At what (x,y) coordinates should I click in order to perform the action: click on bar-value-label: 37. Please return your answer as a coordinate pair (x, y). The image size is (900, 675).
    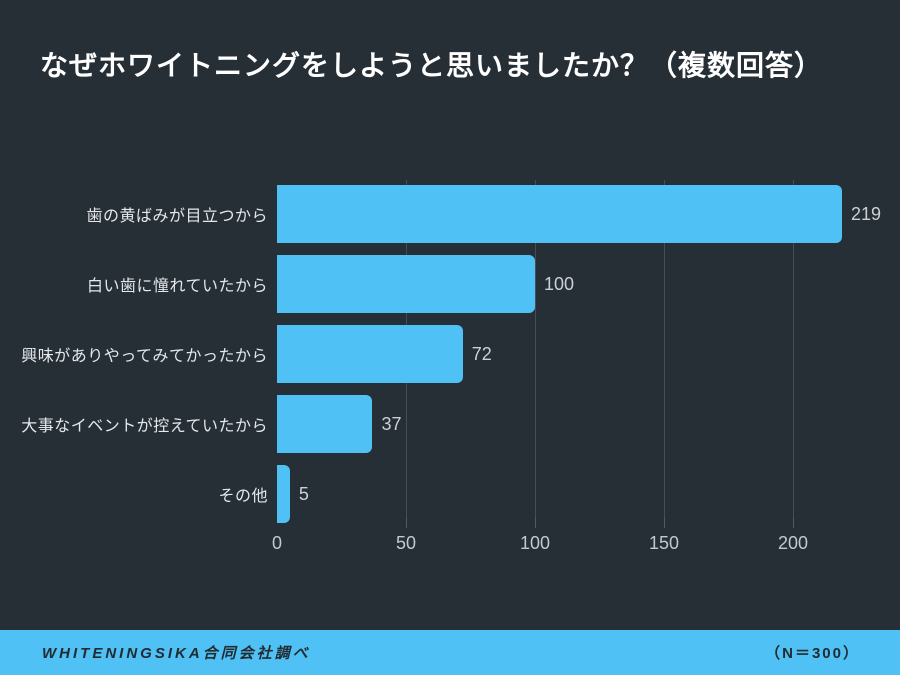
    Looking at the image, I should click on (391, 423).